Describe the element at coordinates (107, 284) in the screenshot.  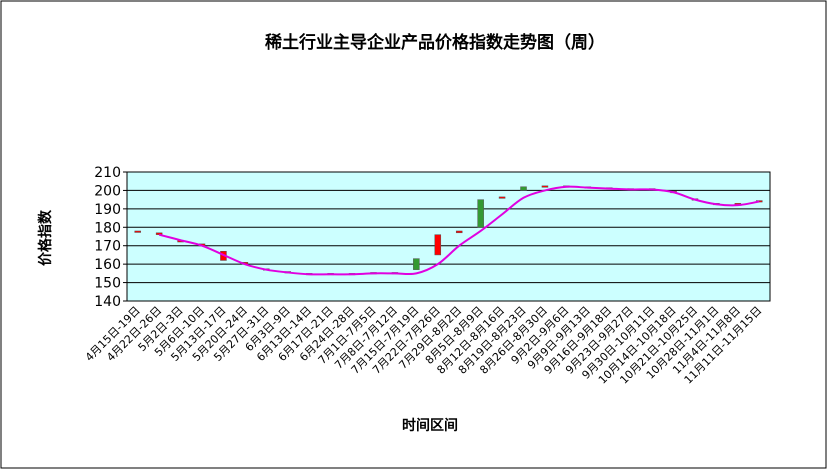
I see `y-tick-label: 150` at that location.